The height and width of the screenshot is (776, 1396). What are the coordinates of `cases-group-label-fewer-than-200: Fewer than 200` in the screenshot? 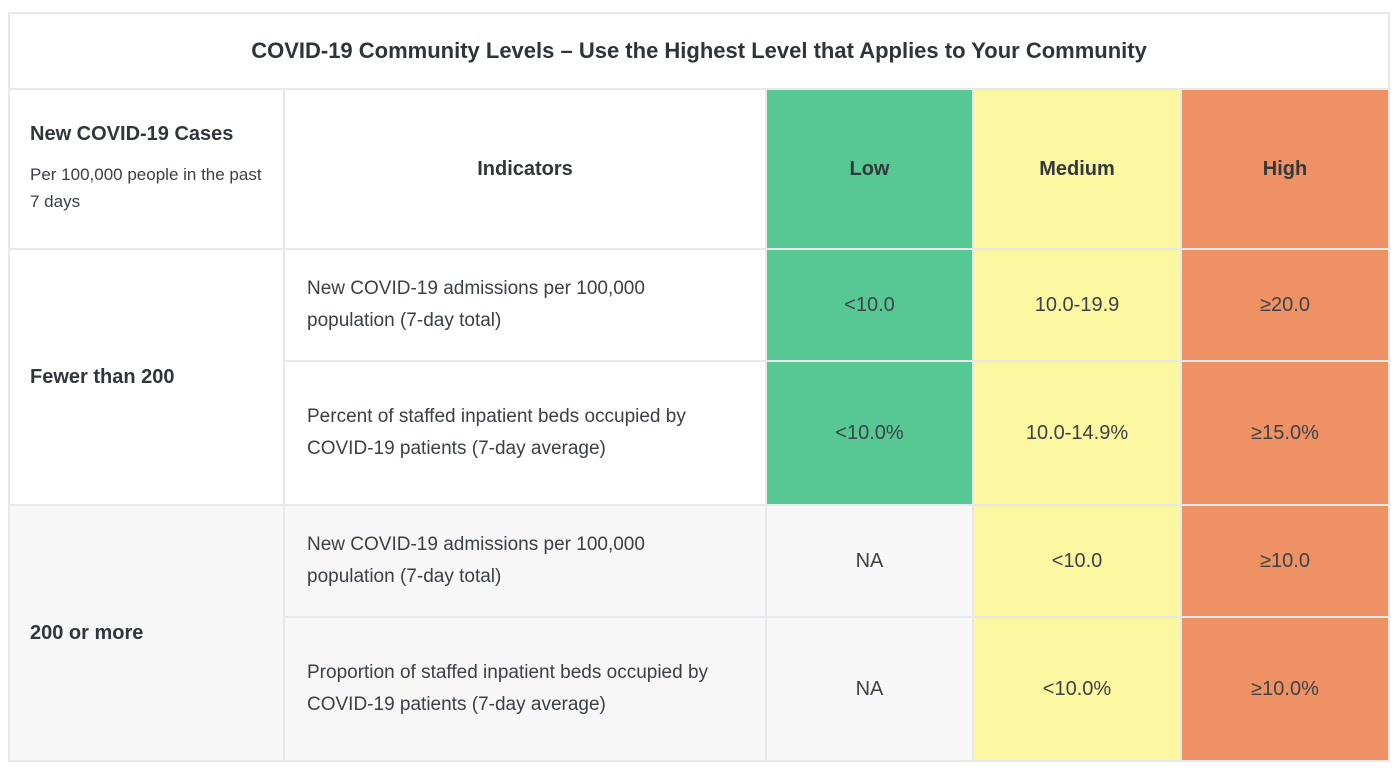 It's located at (146, 377).